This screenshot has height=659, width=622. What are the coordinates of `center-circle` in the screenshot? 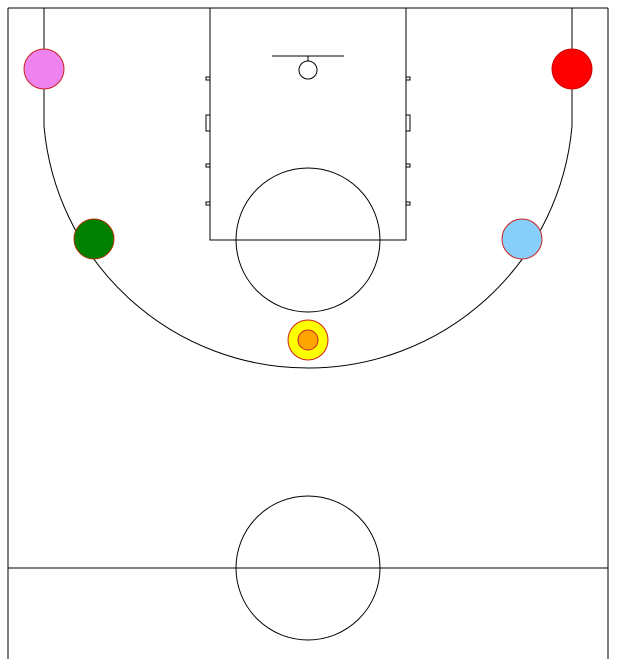 It's located at (308, 568).